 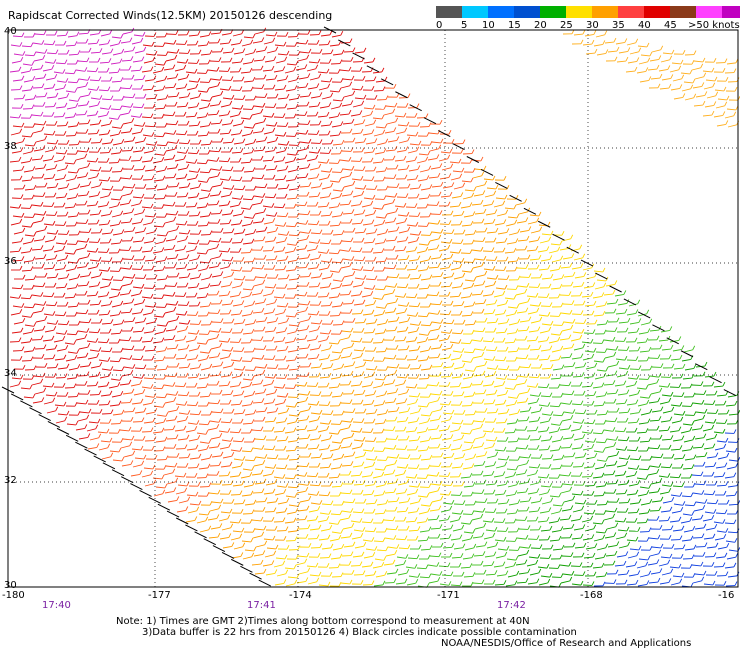 I want to click on wind-barb-flag-1924, so click(x=152, y=386).